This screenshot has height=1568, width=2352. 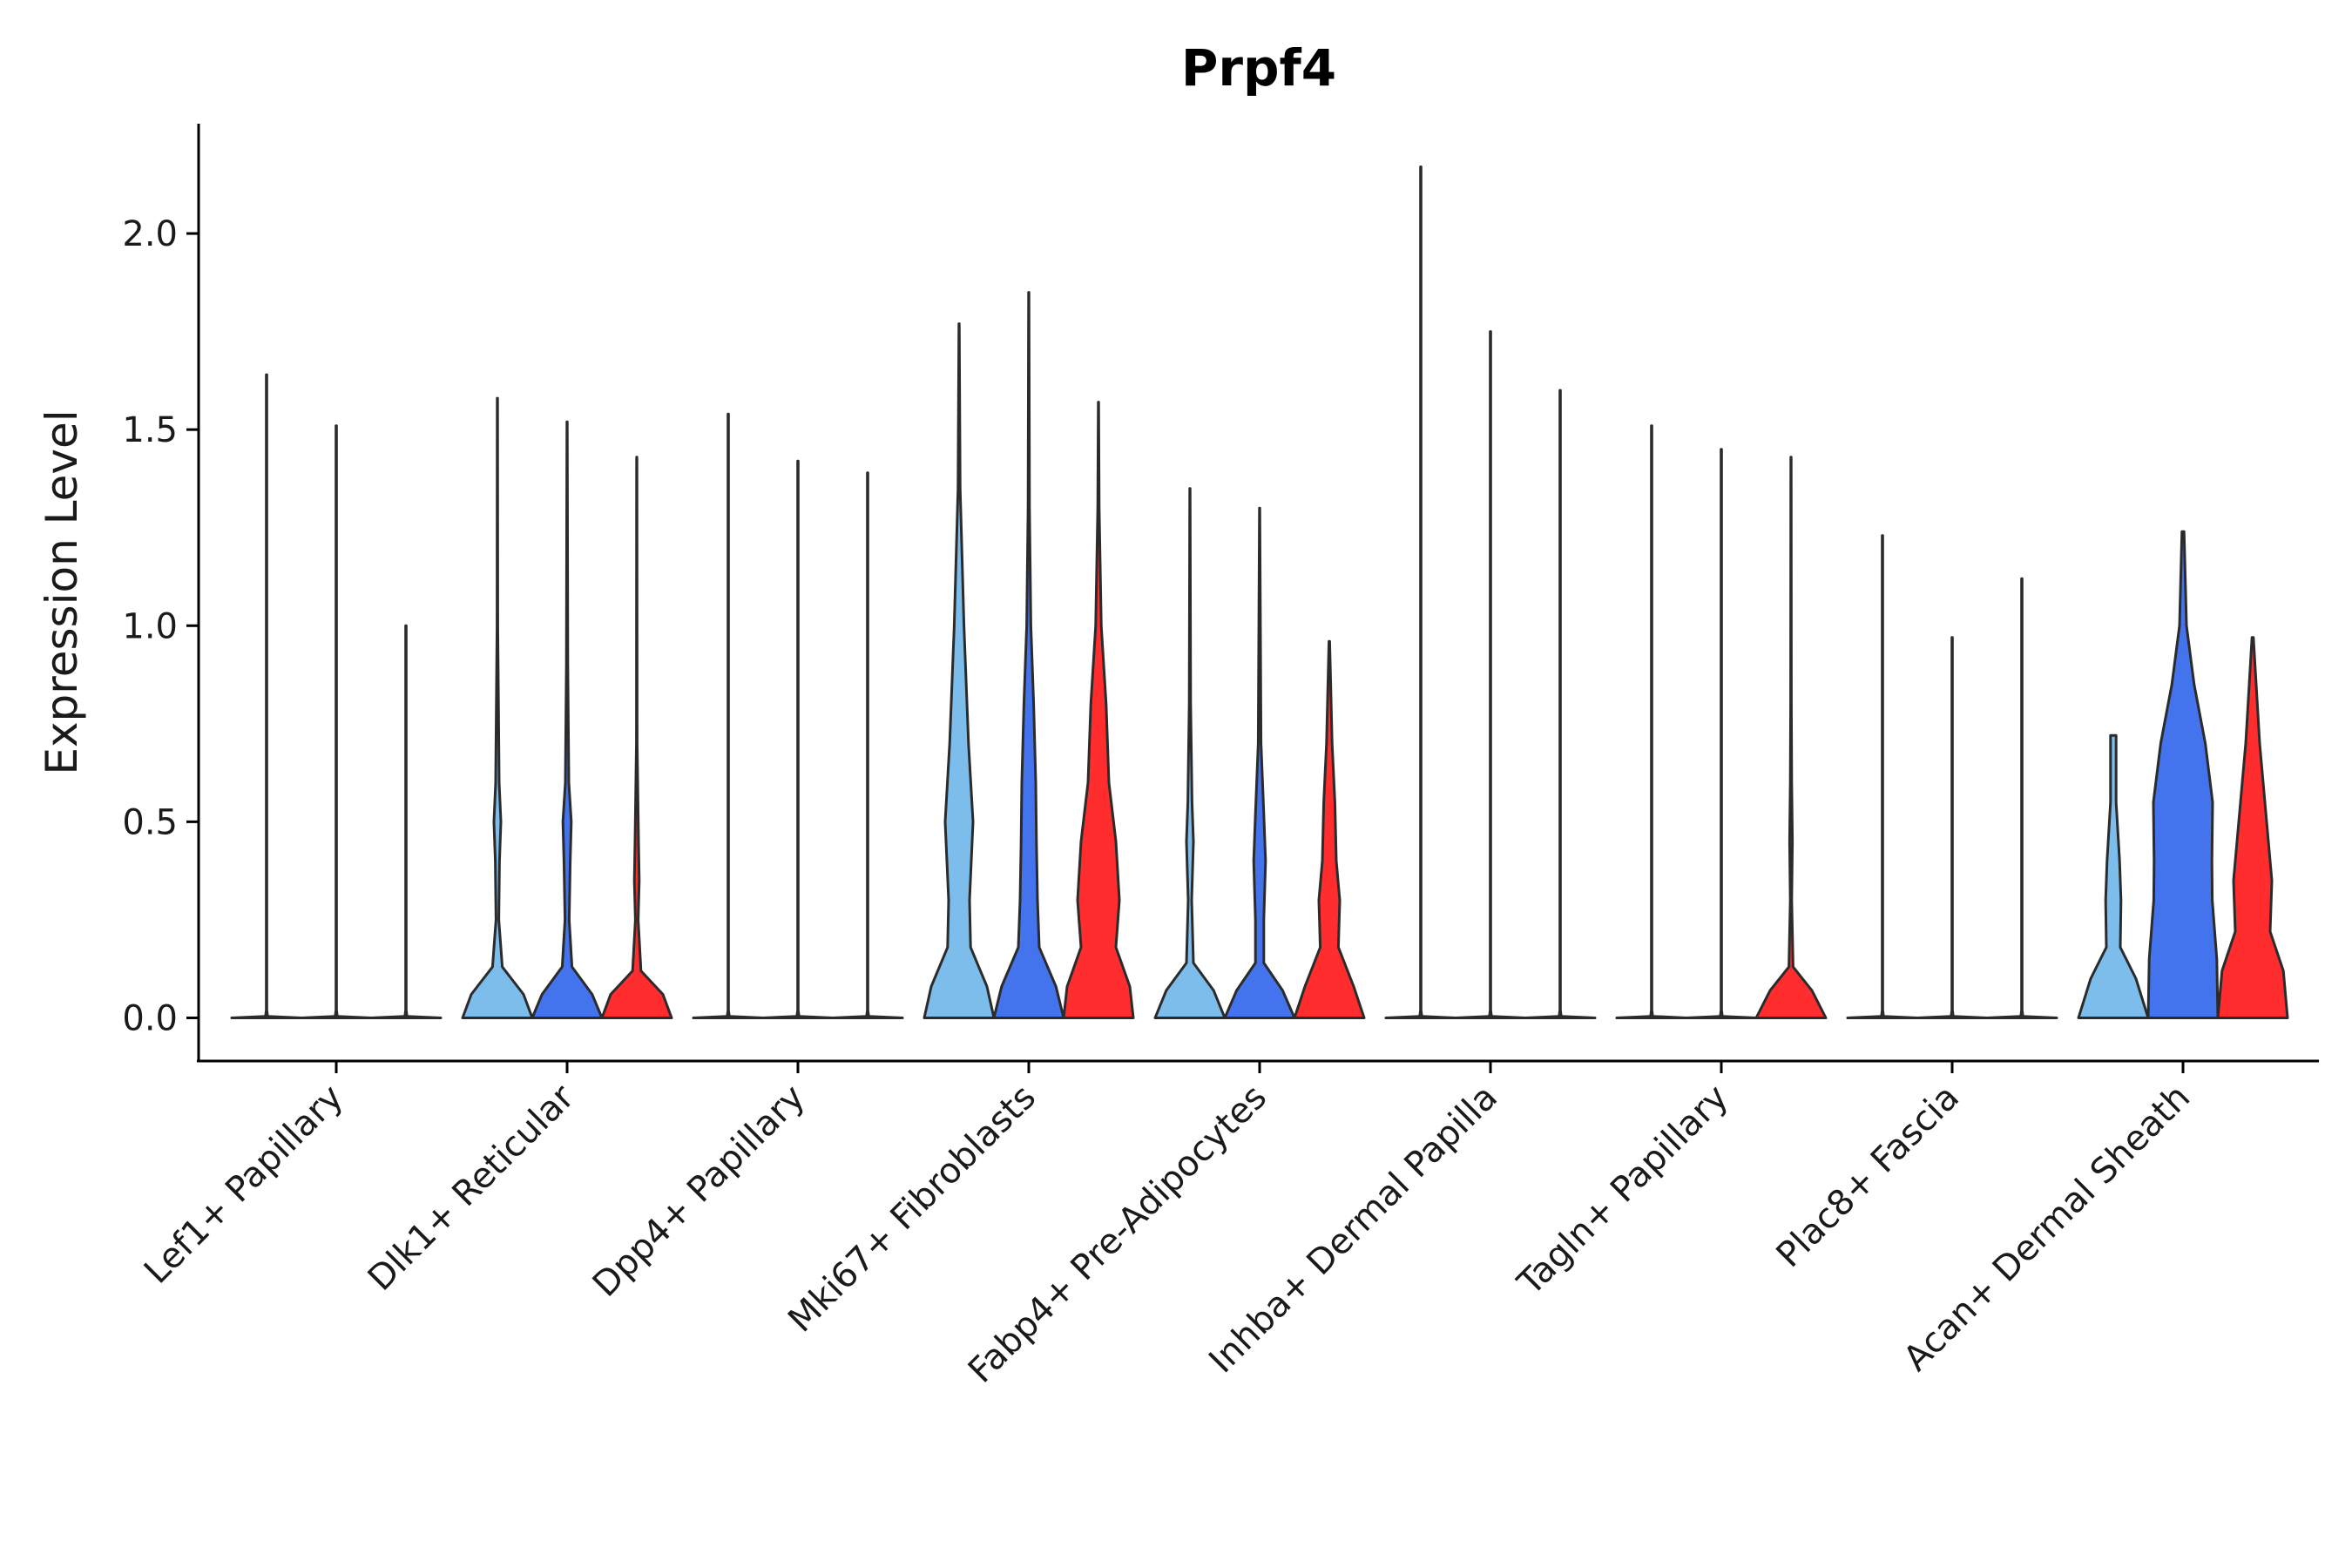 I want to click on x-tick-label: Plac8+ Fascia, so click(x=1868, y=1177).